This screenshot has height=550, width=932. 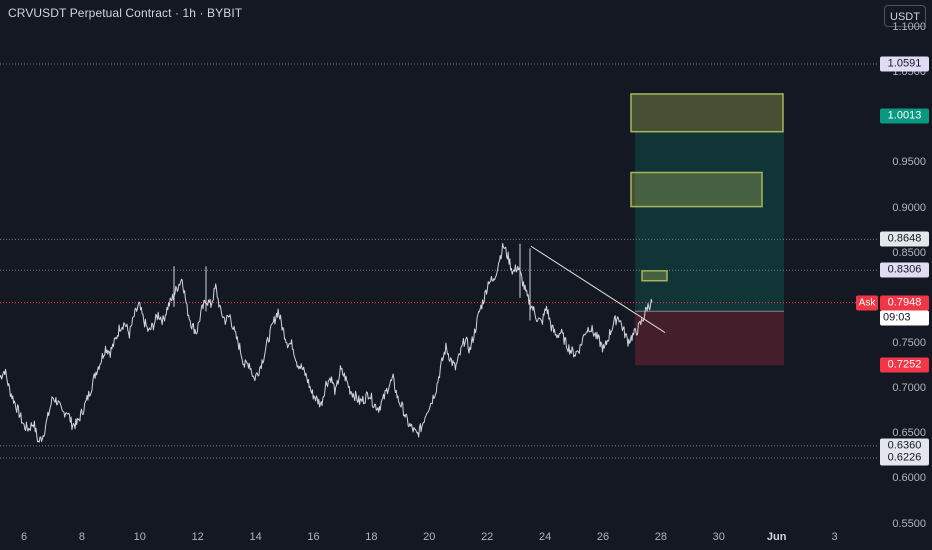 What do you see at coordinates (709, 221) in the screenshot?
I see `profit-zone` at bounding box center [709, 221].